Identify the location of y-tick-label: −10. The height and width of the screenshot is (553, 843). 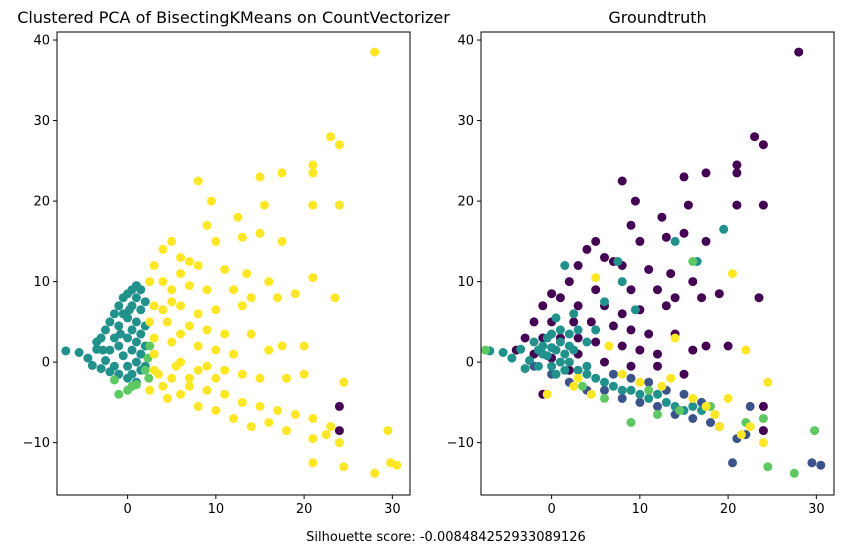
(36, 443).